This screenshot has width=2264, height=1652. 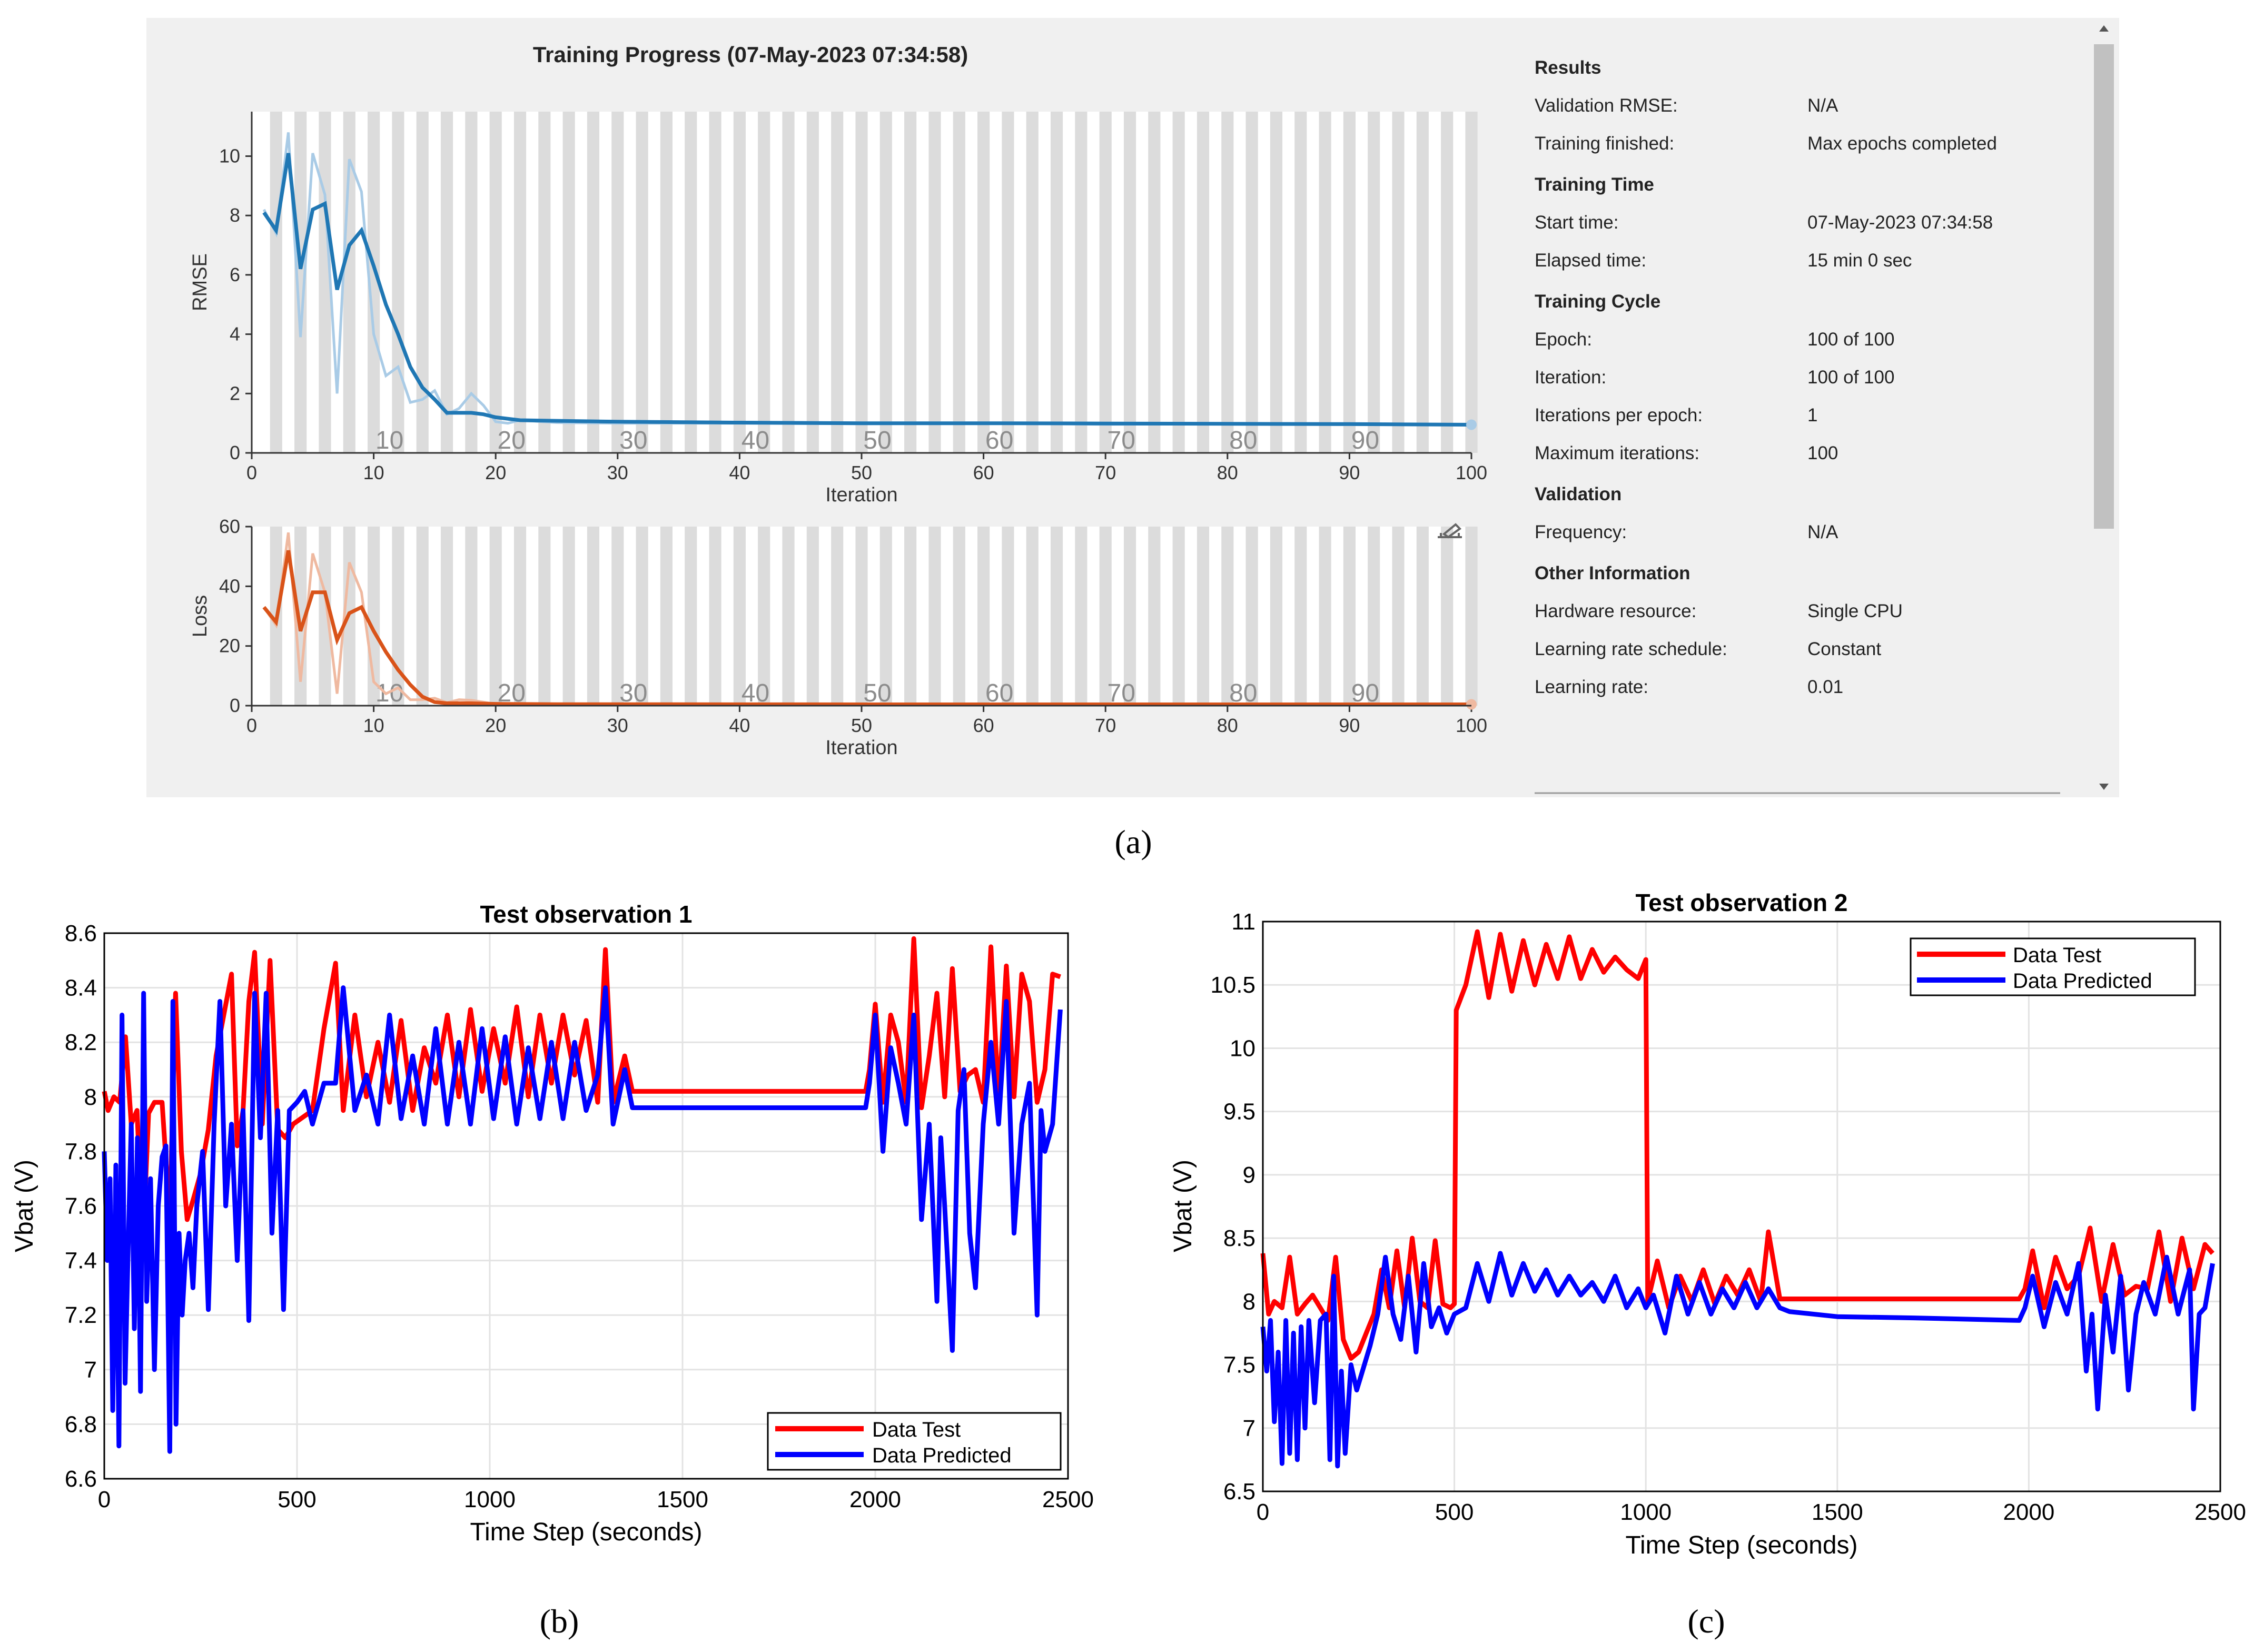 What do you see at coordinates (984, 726) in the screenshot?
I see `loss-x-tick-label: 60` at bounding box center [984, 726].